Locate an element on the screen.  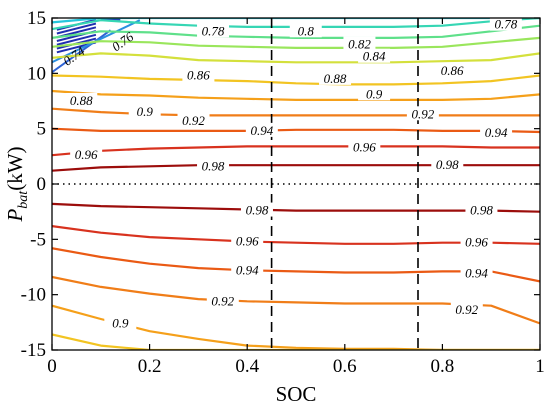
contour-line-0.82 is located at coordinates (296, 32).